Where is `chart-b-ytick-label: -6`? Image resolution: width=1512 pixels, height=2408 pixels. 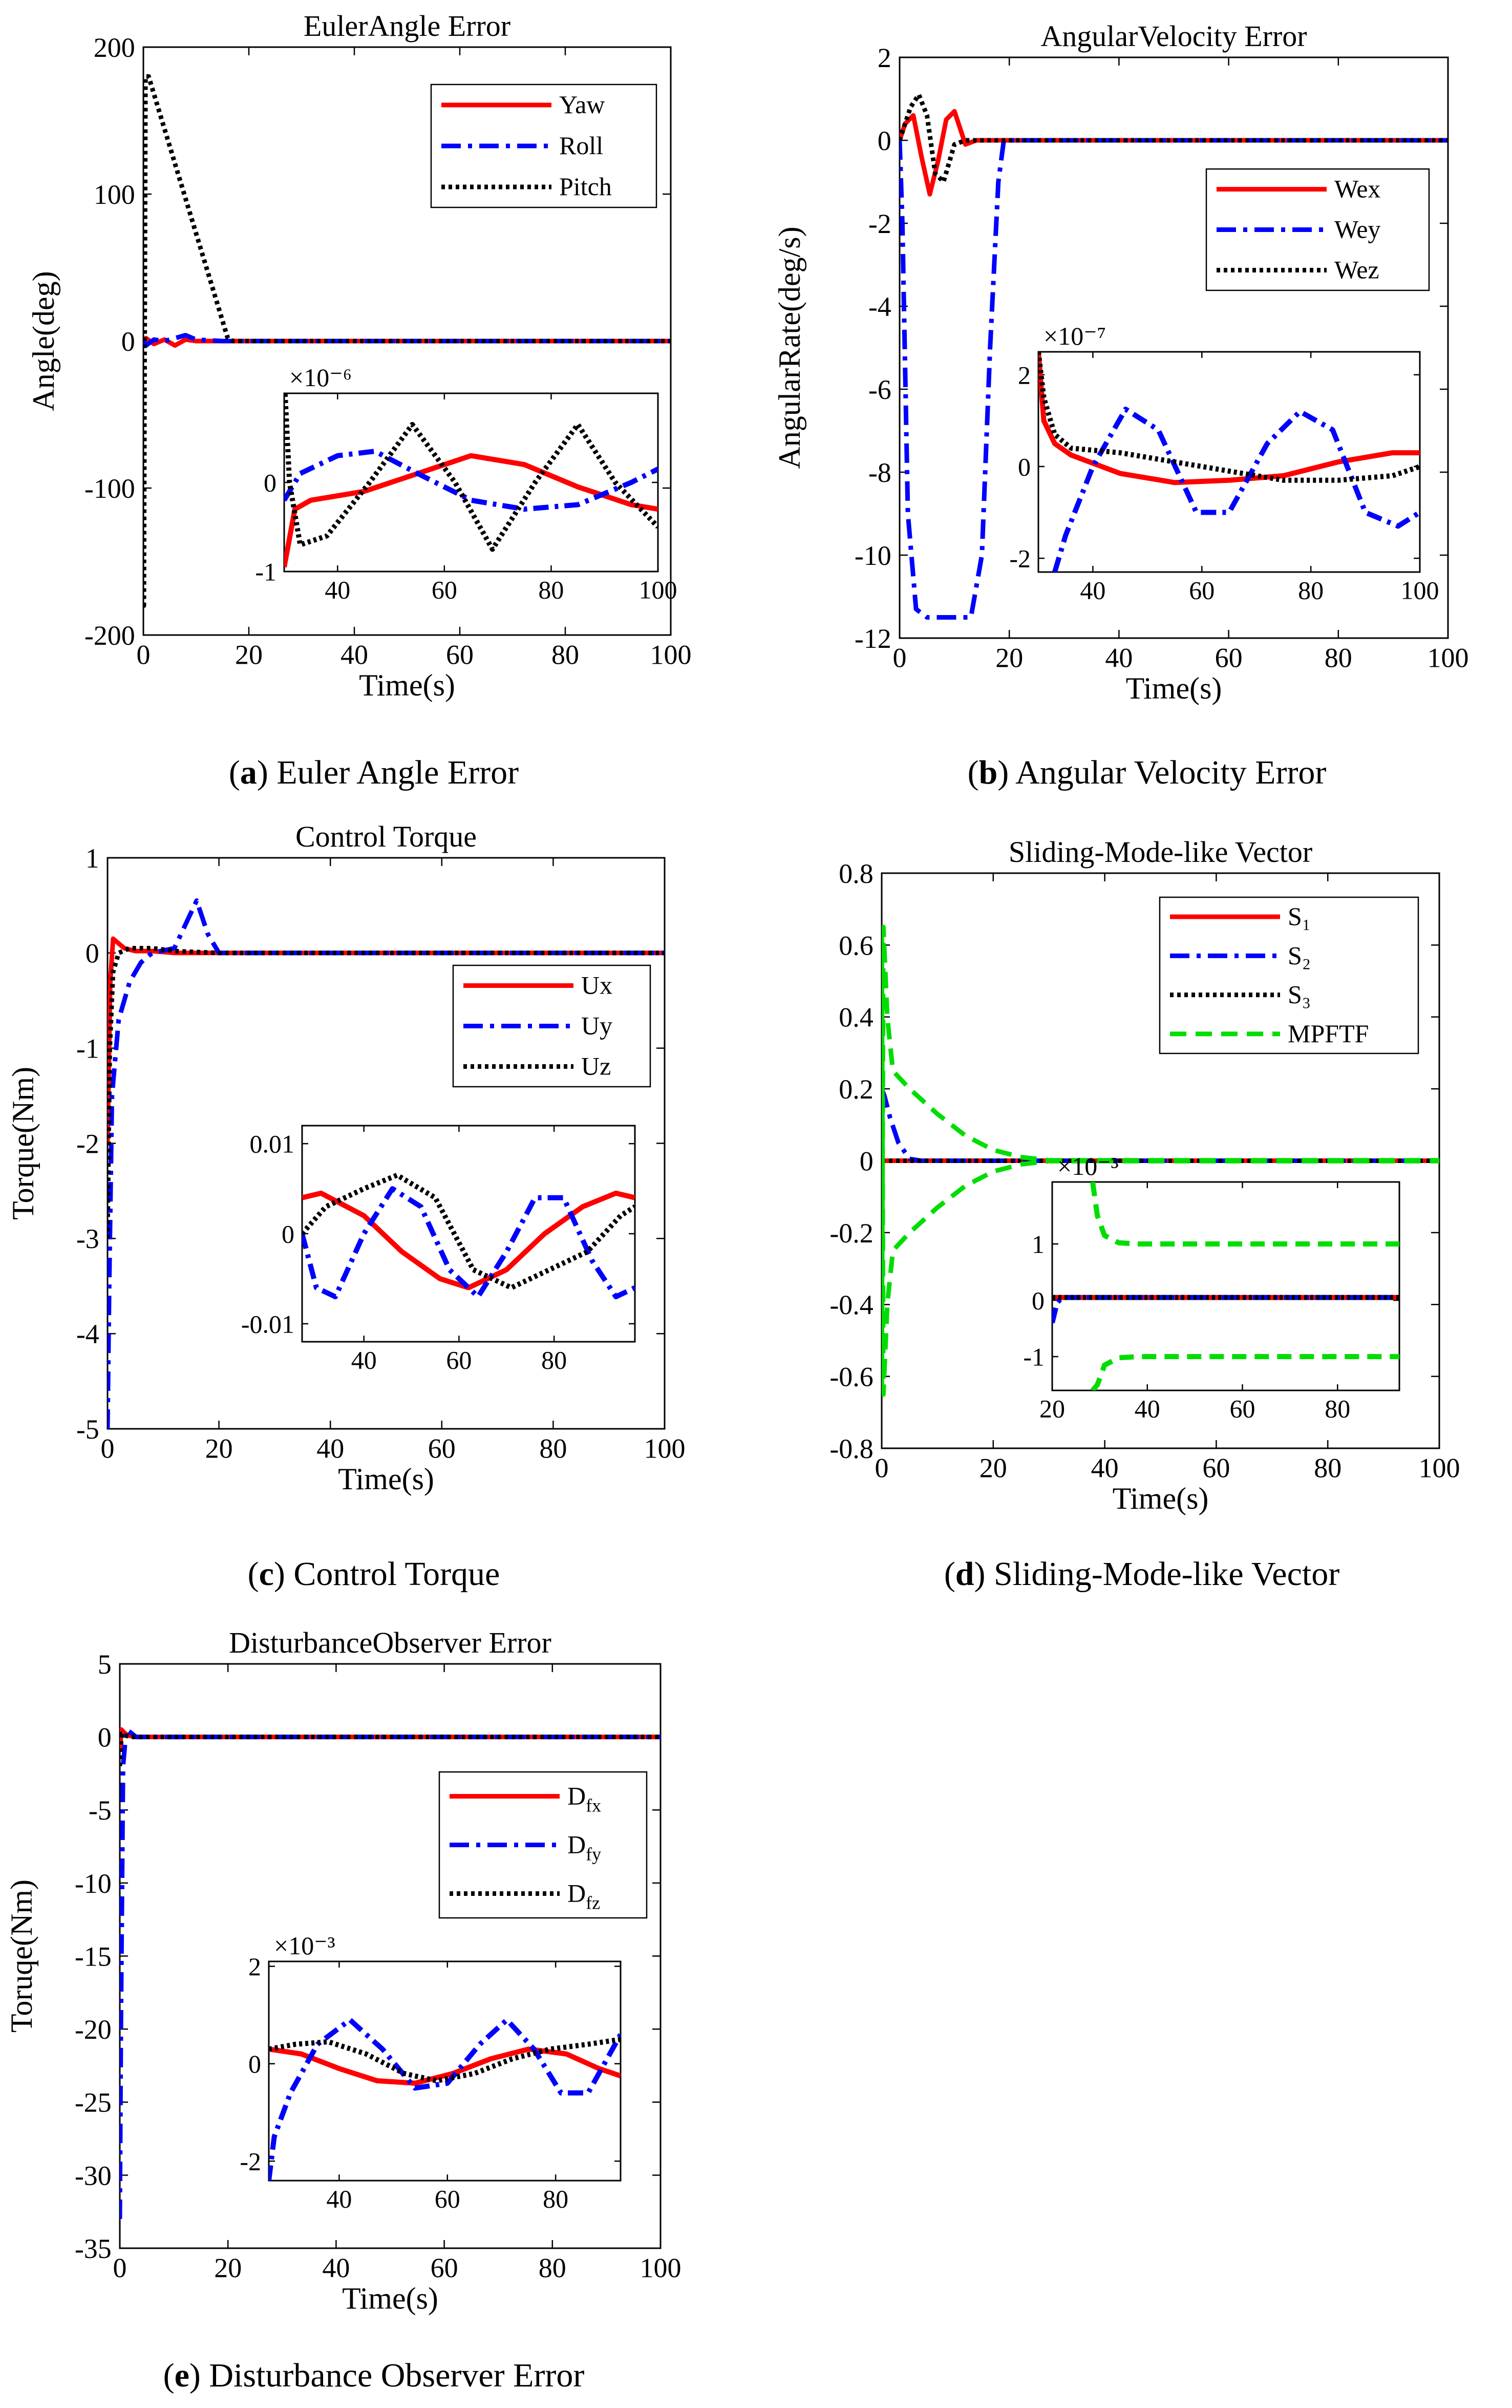 chart-b-ytick-label: -6 is located at coordinates (879, 389).